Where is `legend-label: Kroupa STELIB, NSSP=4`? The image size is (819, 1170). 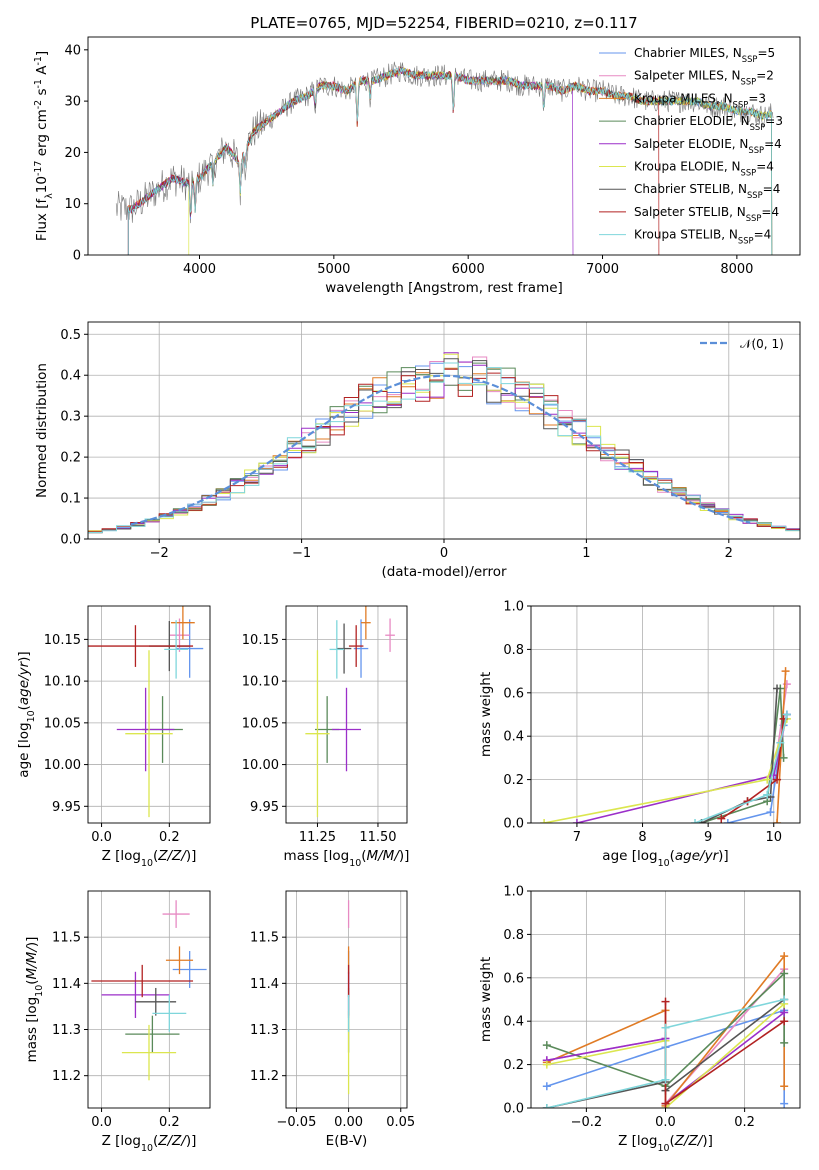
legend-label: Kroupa STELIB, NSSP=4 is located at coordinates (702, 237).